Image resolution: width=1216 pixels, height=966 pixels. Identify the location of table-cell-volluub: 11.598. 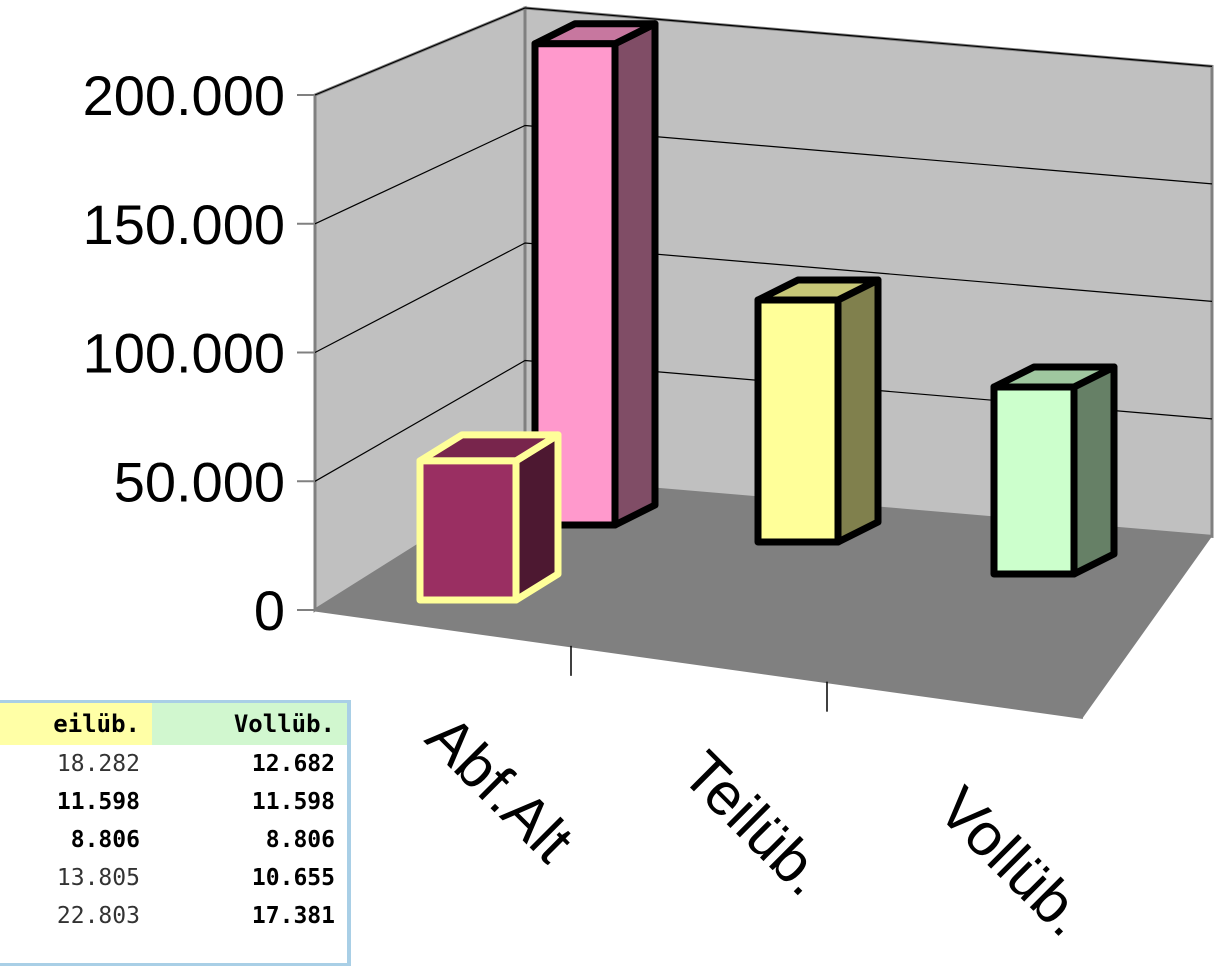
(293, 802).